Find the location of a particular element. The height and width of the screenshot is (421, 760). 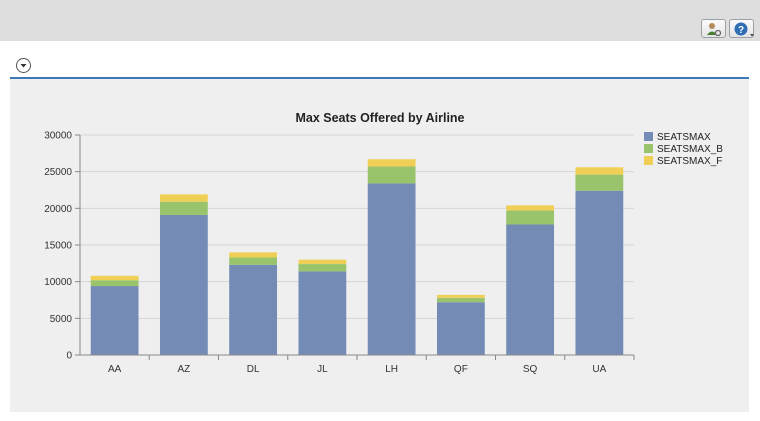

bar-jl-seatsmax-b is located at coordinates (322, 268).